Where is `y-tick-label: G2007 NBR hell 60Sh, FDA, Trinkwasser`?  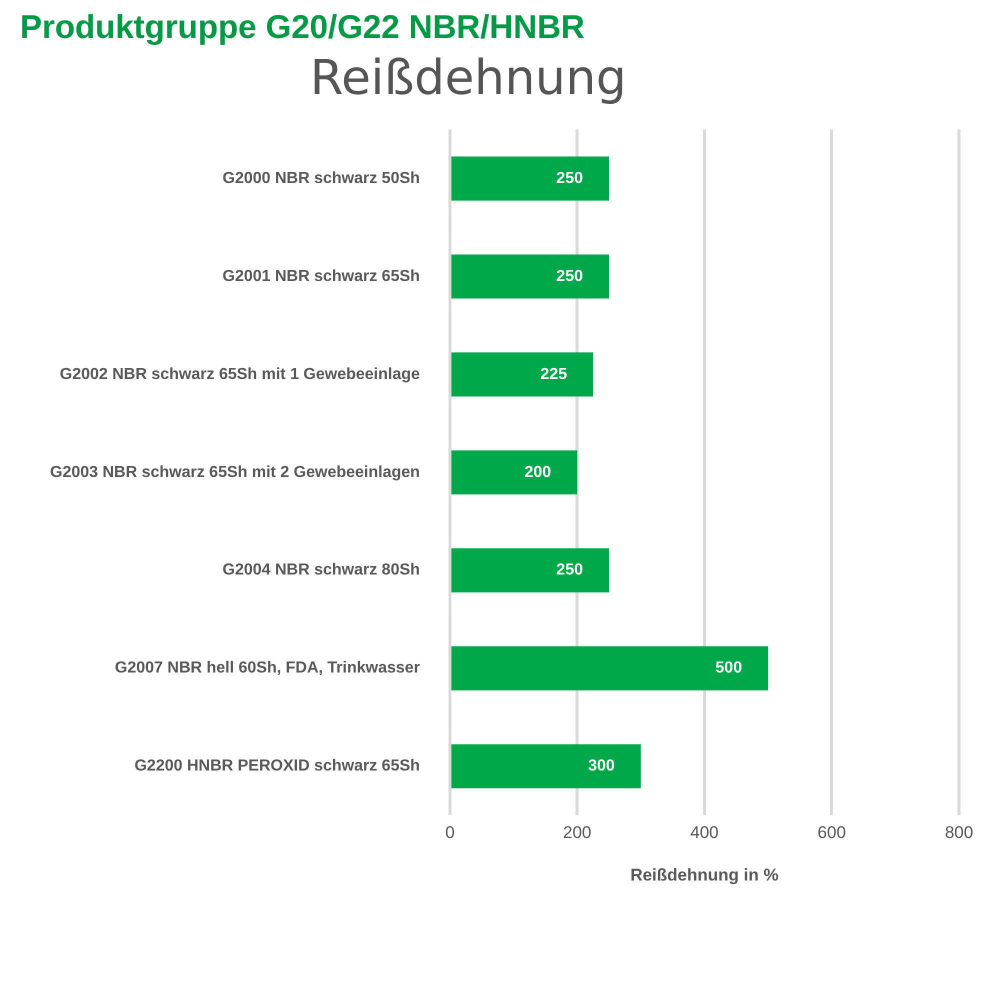 y-tick-label: G2007 NBR hell 60Sh, FDA, Trinkwasser is located at coordinates (267, 668).